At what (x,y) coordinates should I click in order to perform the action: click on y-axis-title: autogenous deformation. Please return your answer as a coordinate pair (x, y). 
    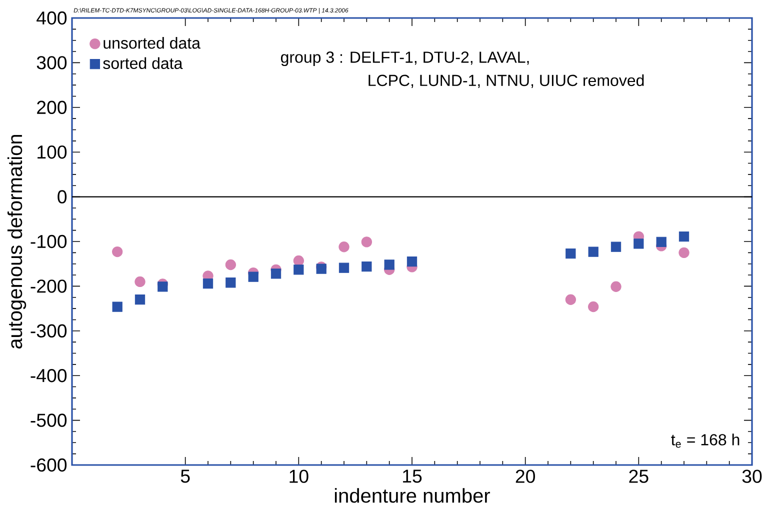
    Looking at the image, I should click on (16, 241).